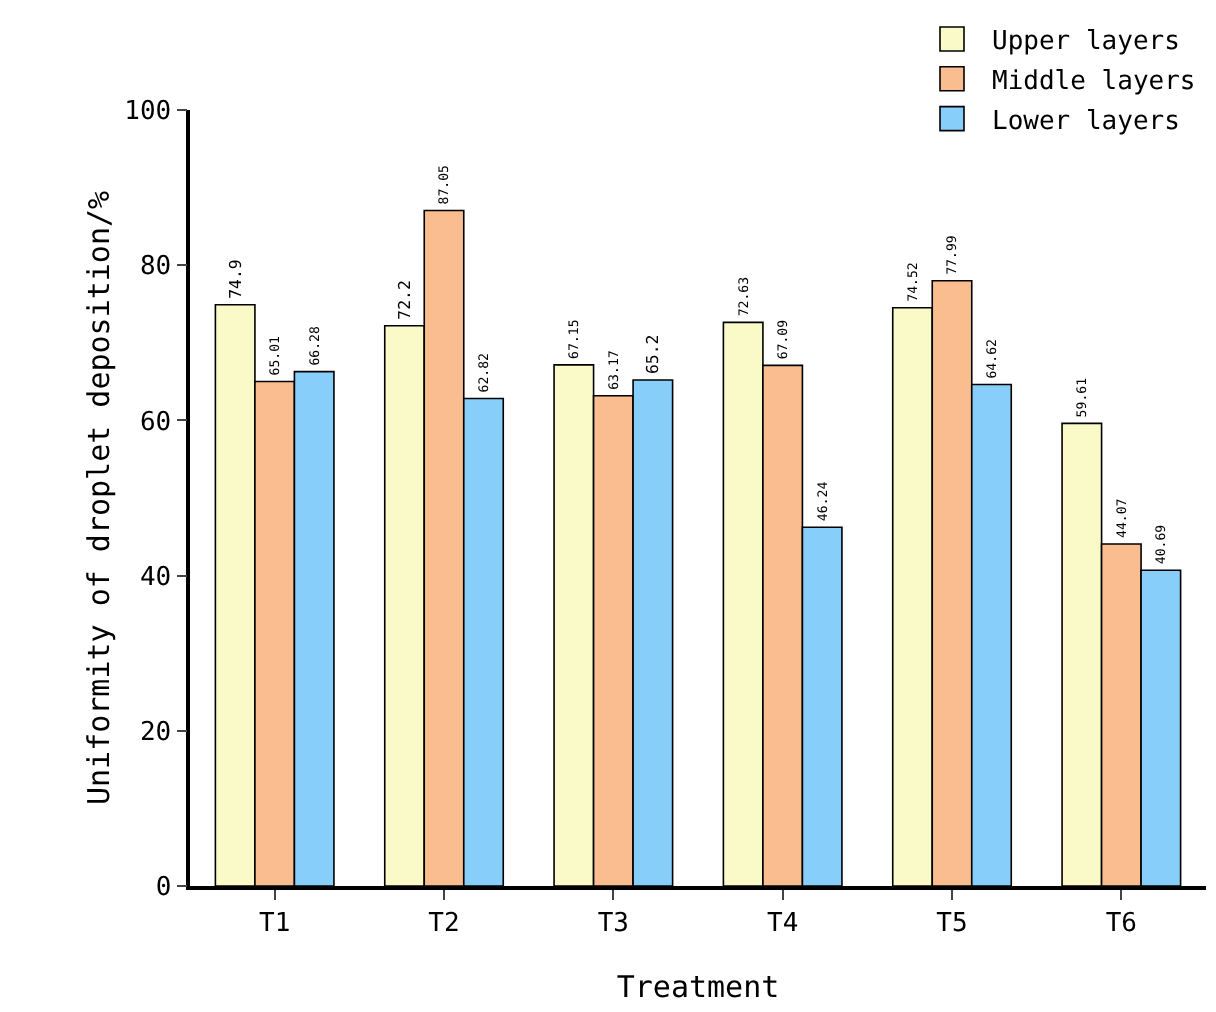 The width and height of the screenshot is (1216, 1012). I want to click on y-tick-label: 60, so click(155, 422).